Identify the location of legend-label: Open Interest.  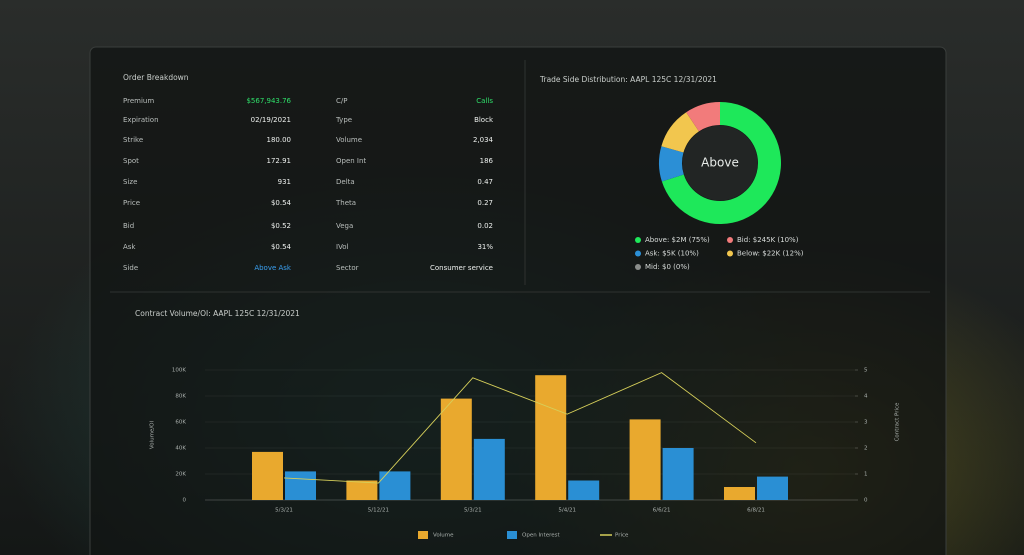
(541, 536).